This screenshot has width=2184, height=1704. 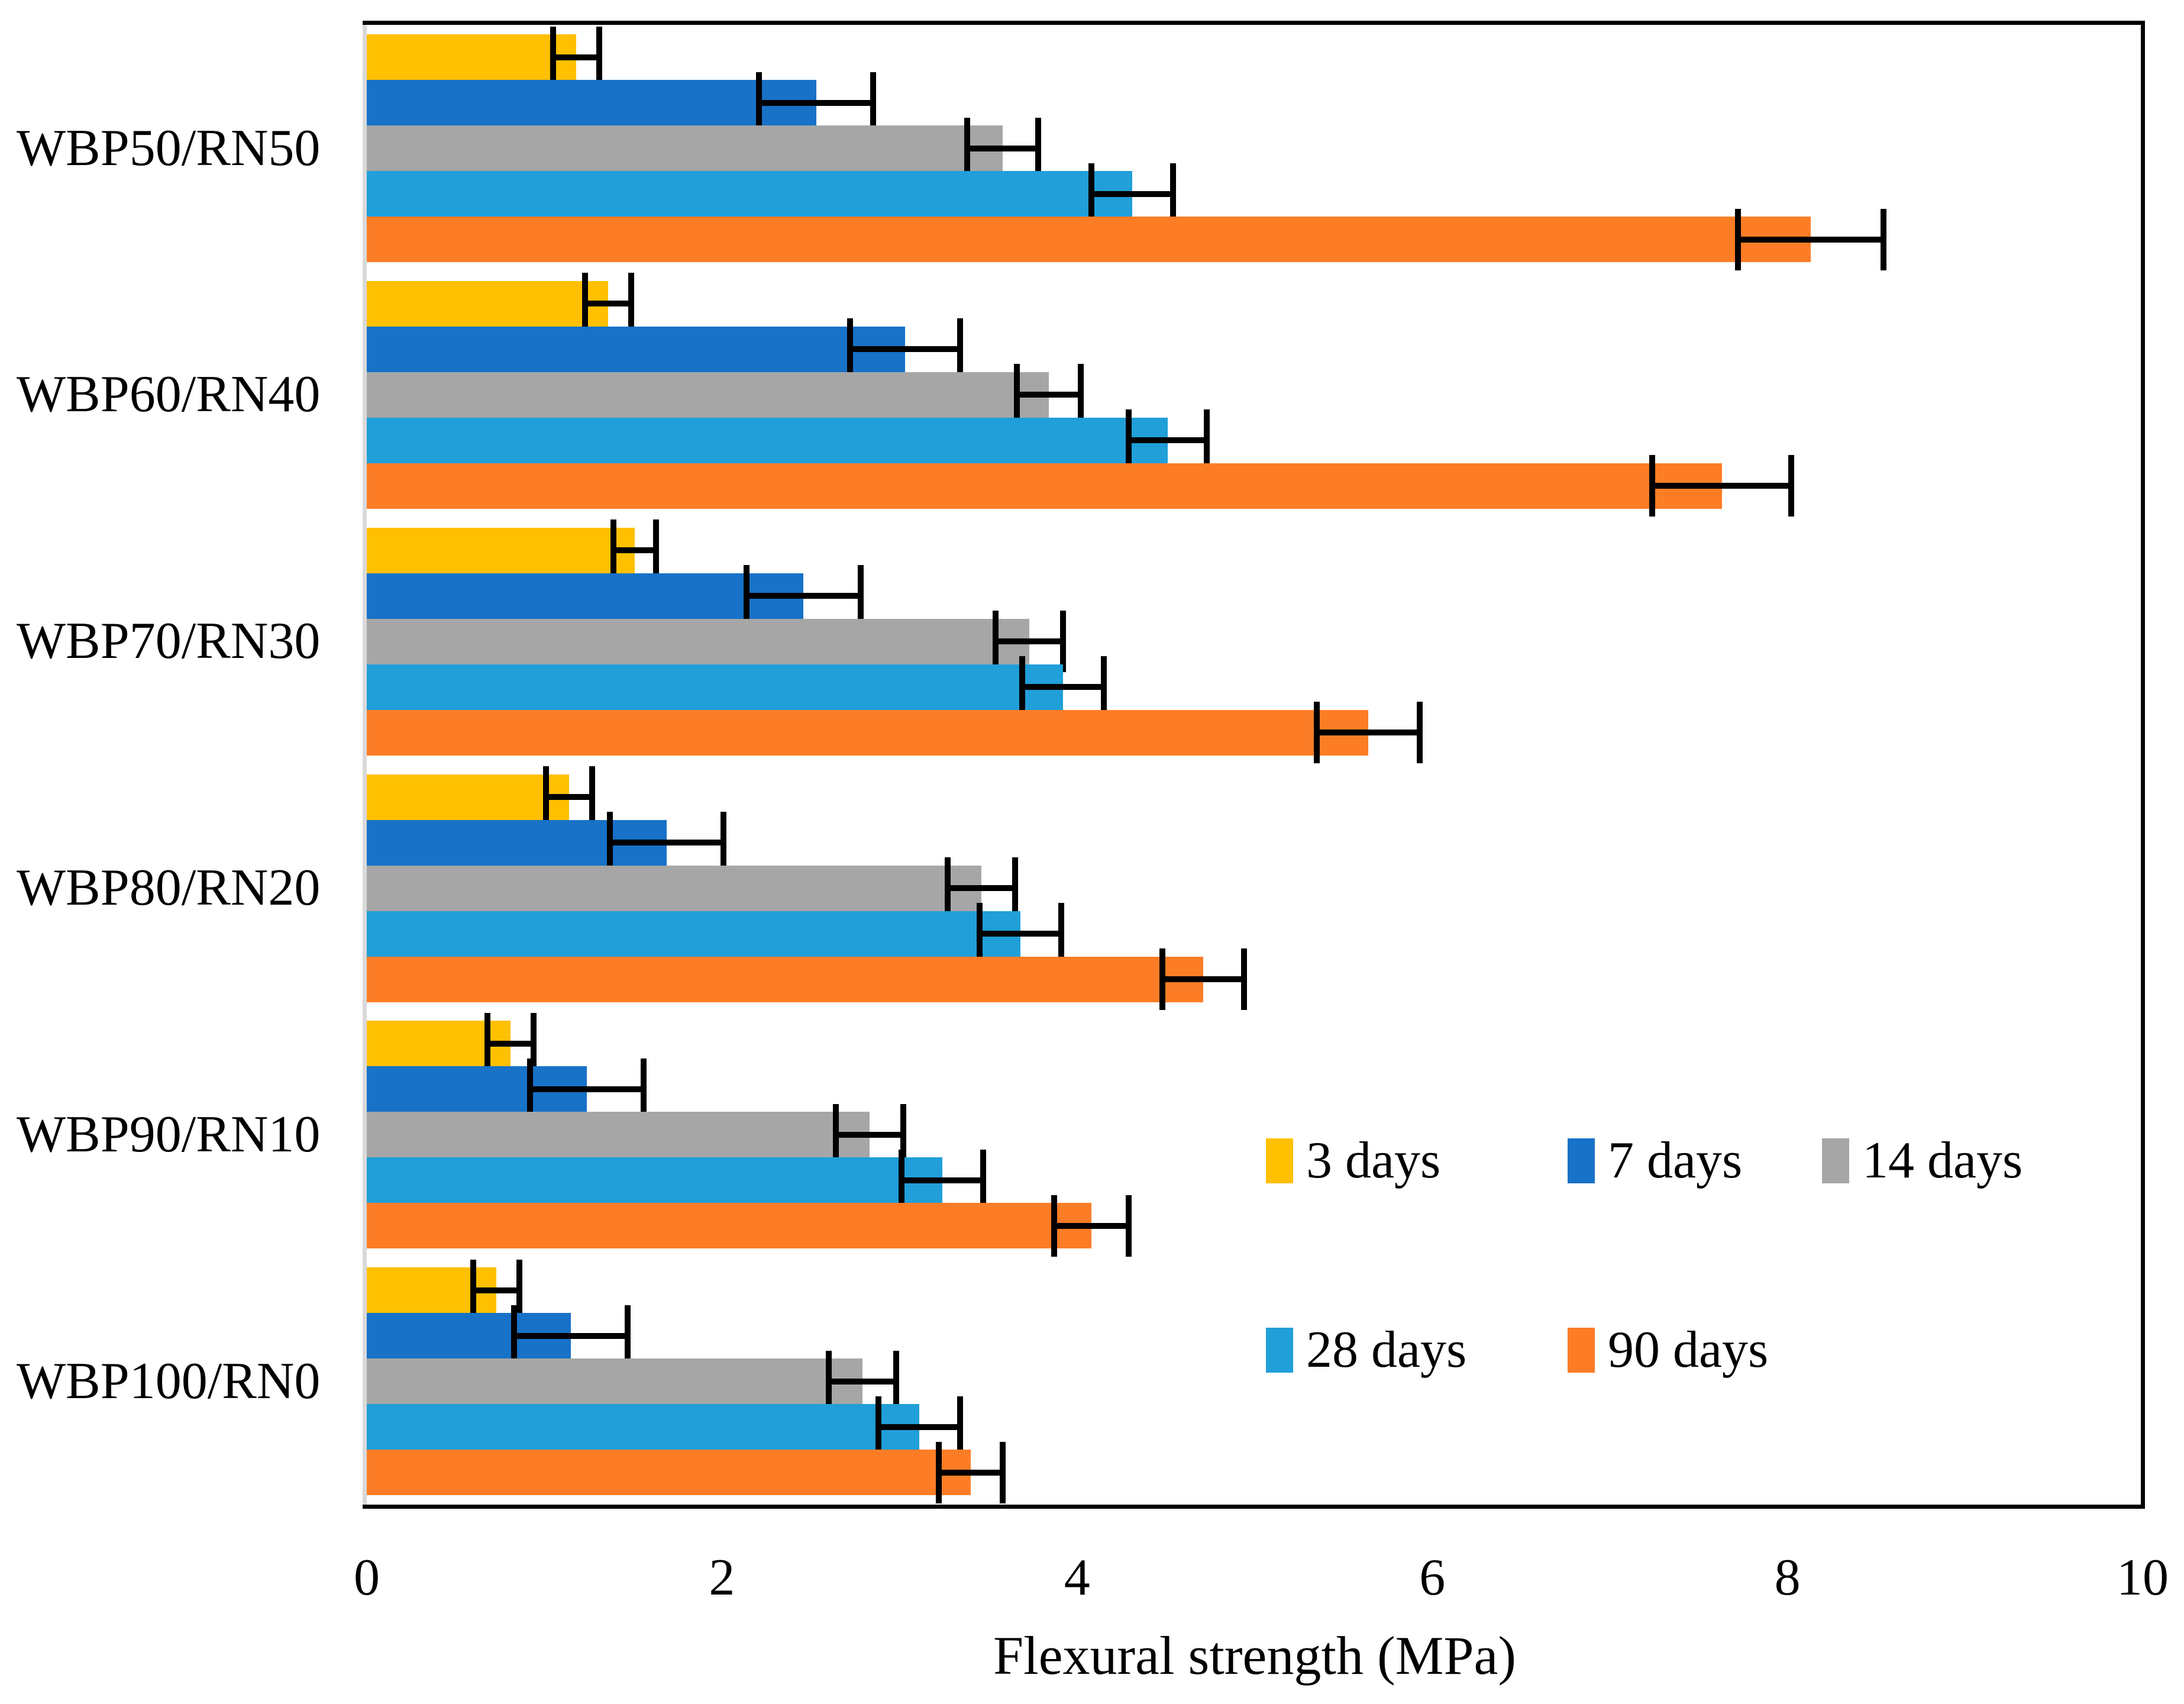 I want to click on bar-7days-WBP60-RN40, so click(x=636, y=349).